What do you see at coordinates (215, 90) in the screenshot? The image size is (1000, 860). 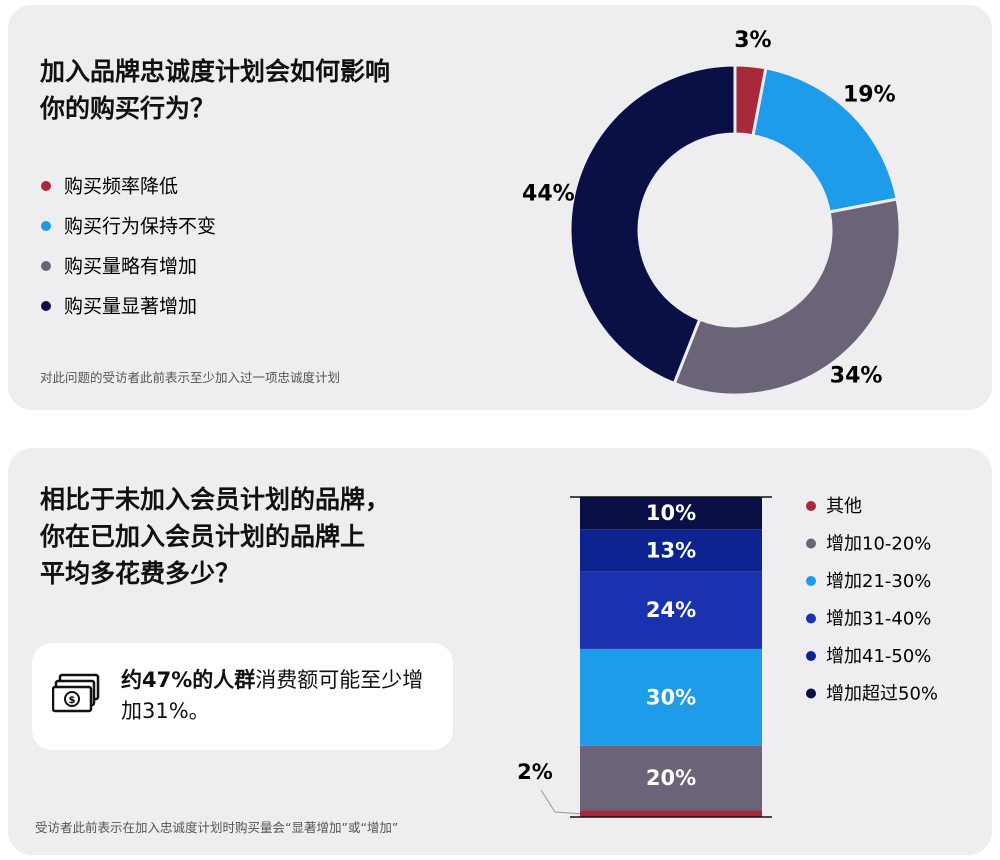 I see `chart-title: 加入品牌忠诚度计划会如何影响 你的购买行为？` at bounding box center [215, 90].